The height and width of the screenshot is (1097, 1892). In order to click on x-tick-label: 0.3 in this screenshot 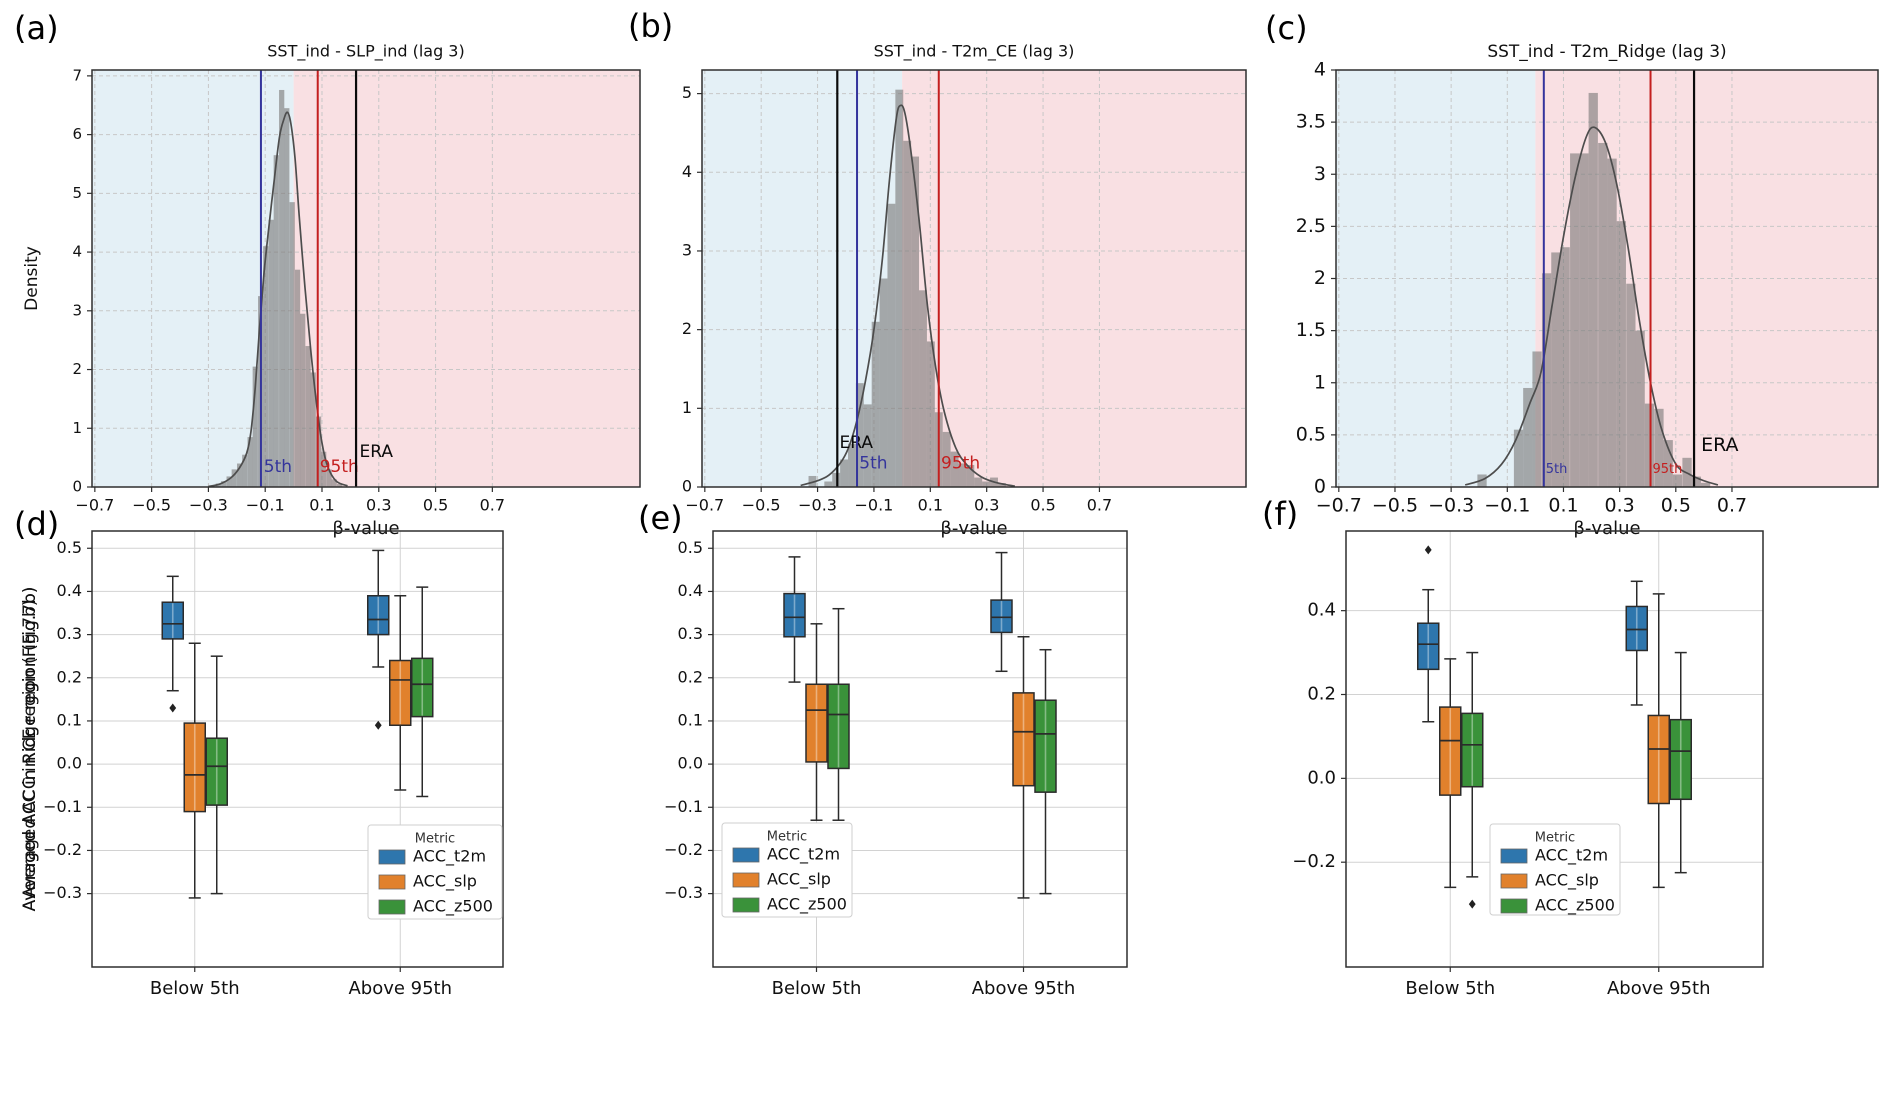, I will do `click(1620, 506)`.